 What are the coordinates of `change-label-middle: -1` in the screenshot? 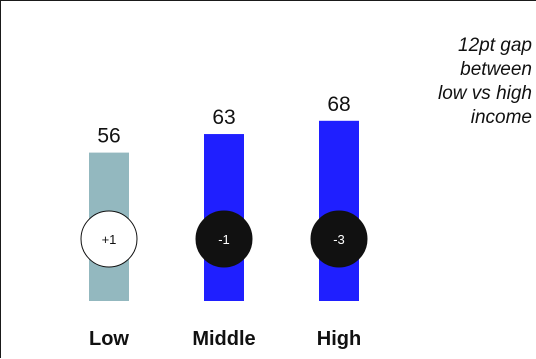 It's located at (224, 239).